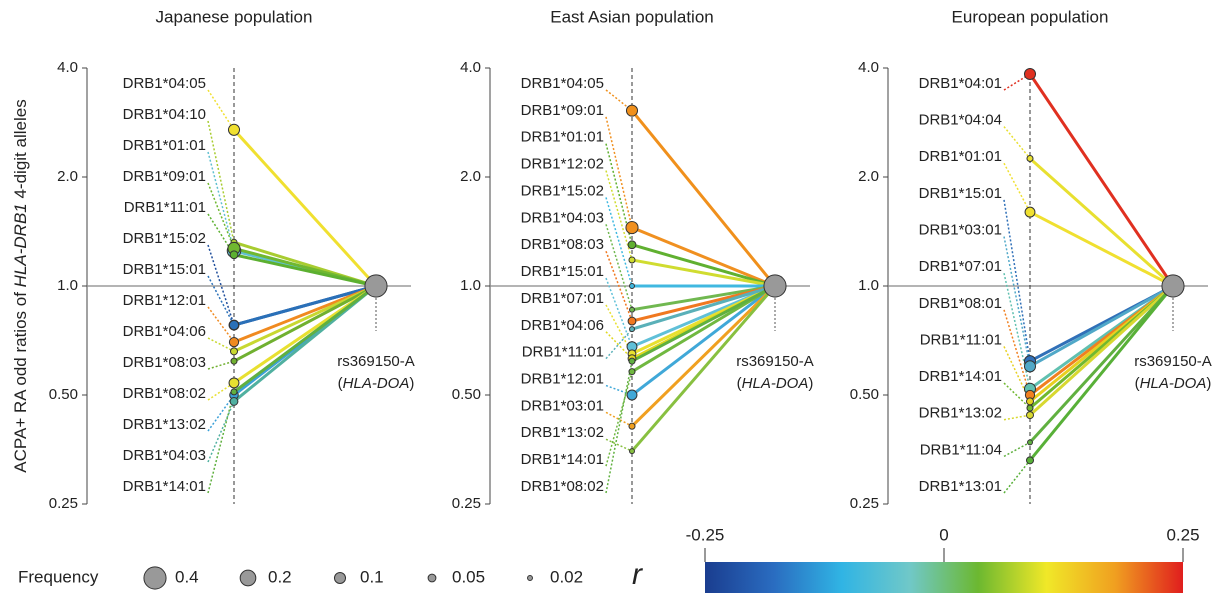 This screenshot has width=1226, height=594. Describe the element at coordinates (637, 574) in the screenshot. I see `color-legend-title: r` at that location.